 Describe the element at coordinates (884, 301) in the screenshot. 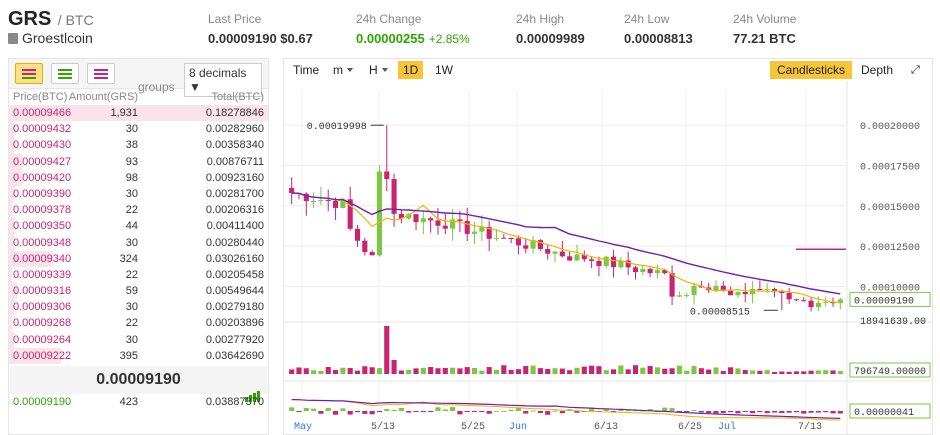

I see `current-price-tag: 0.00009190` at that location.